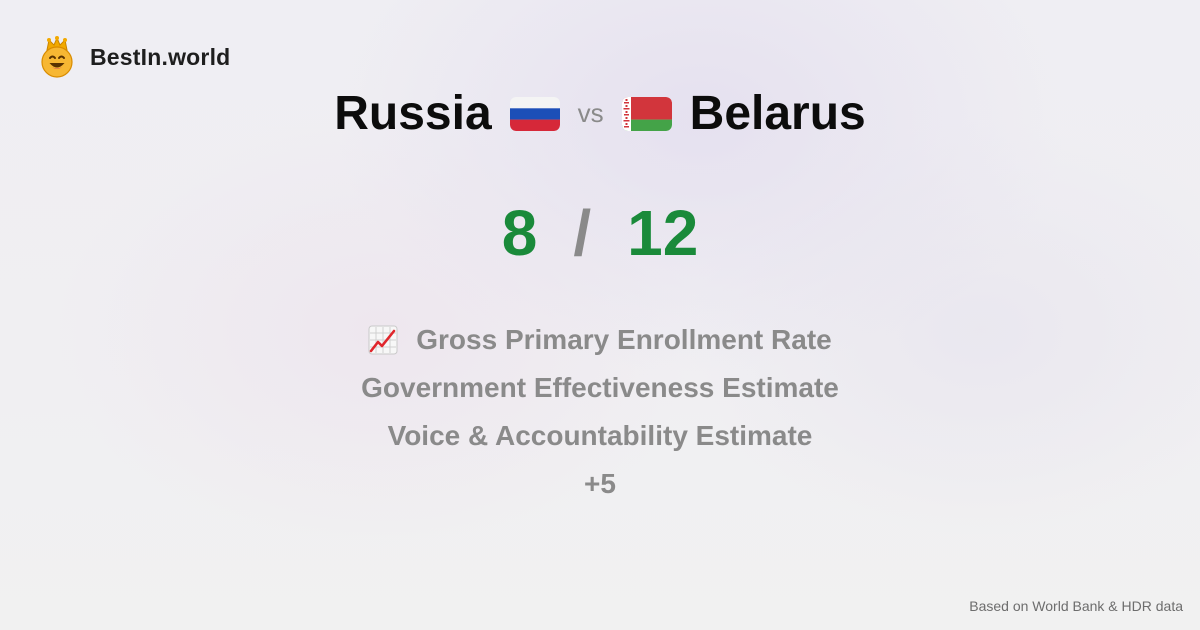  Describe the element at coordinates (663, 233) in the screenshot. I see `score-b: 12` at that location.